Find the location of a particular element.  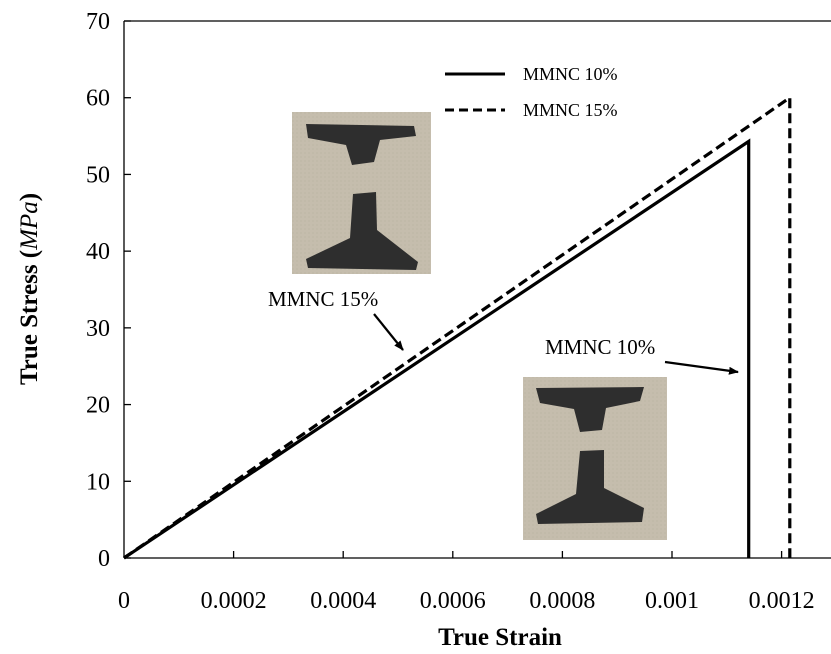

annotation-10: MMNC 10% is located at coordinates (642, 355).